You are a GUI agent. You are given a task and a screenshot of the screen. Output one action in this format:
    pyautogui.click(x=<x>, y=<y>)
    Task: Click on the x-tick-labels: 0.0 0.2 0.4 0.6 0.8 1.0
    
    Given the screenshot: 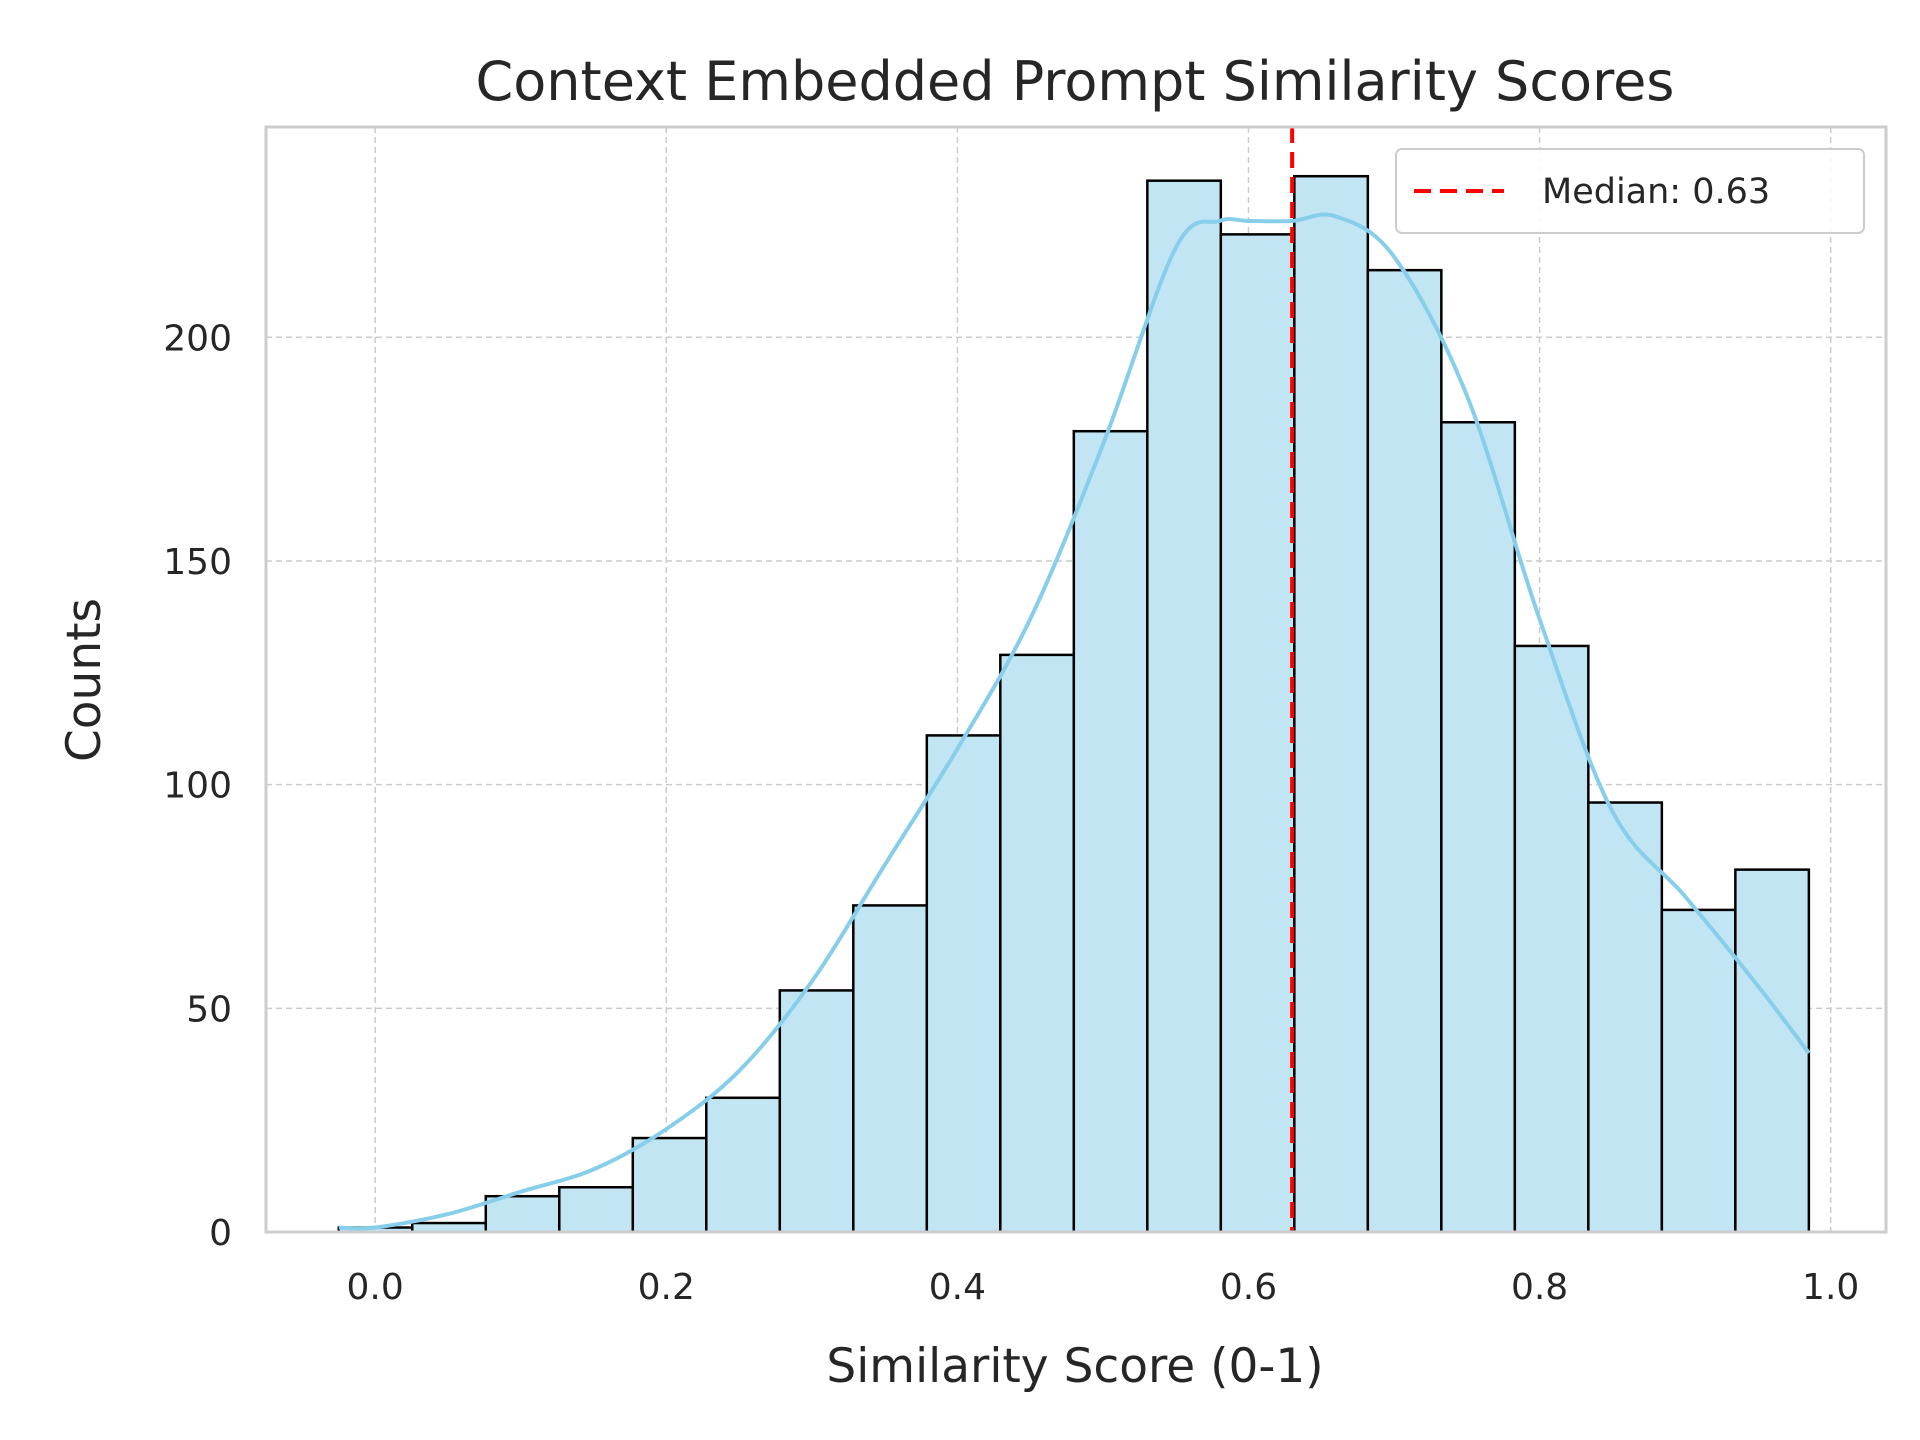 What is the action you would take?
    pyautogui.click(x=1103, y=1287)
    